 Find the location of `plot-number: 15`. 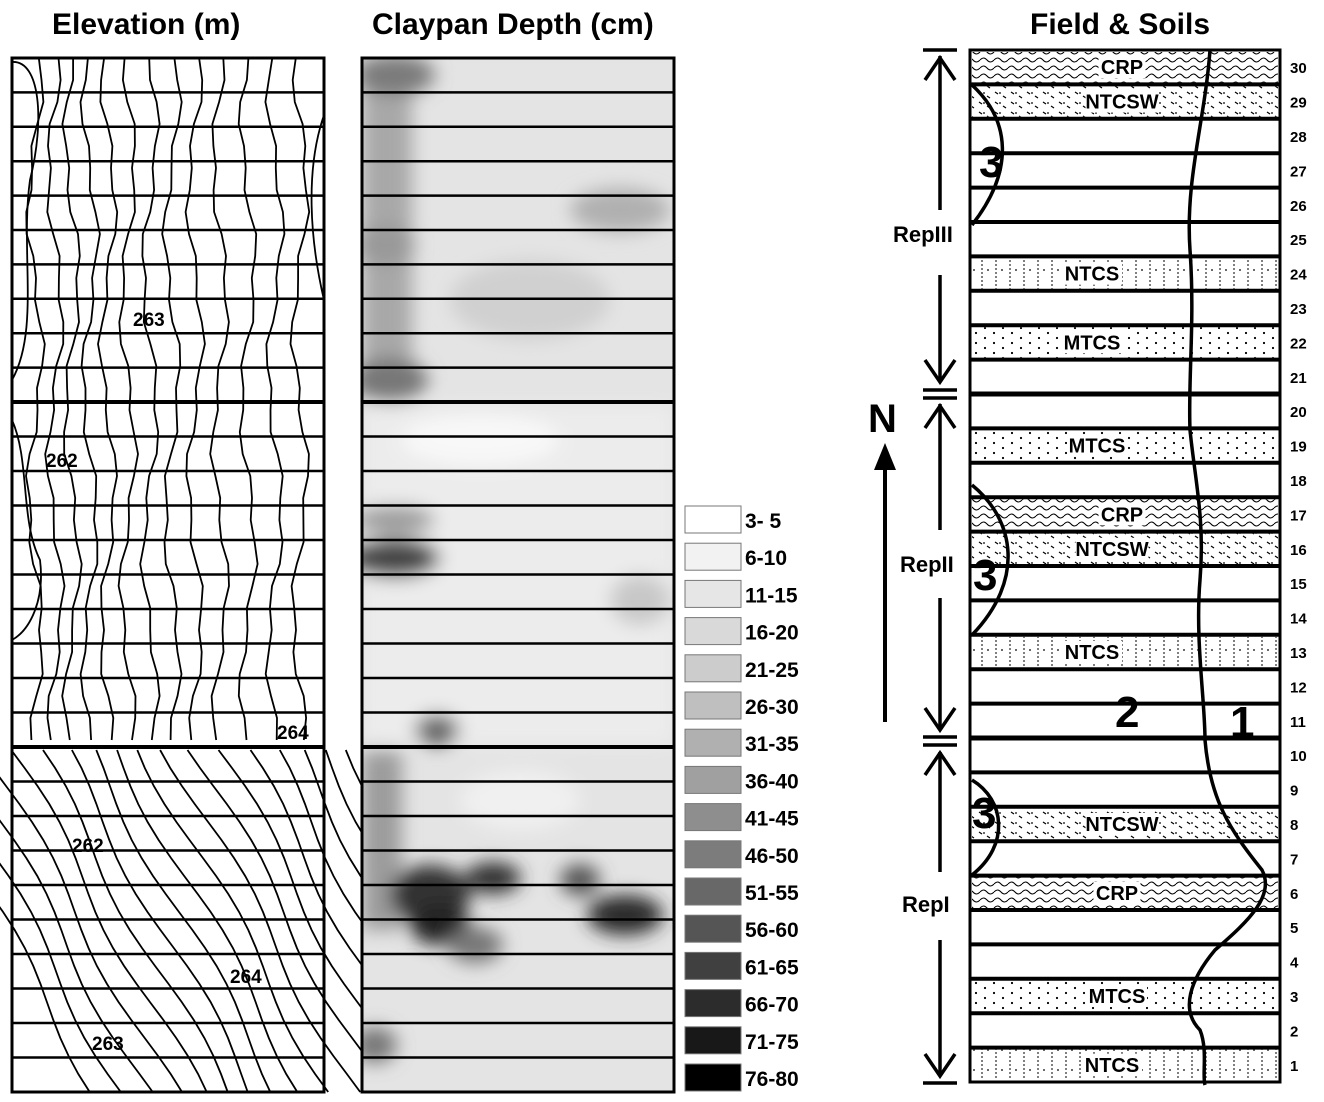

plot-number: 15 is located at coordinates (1298, 584).